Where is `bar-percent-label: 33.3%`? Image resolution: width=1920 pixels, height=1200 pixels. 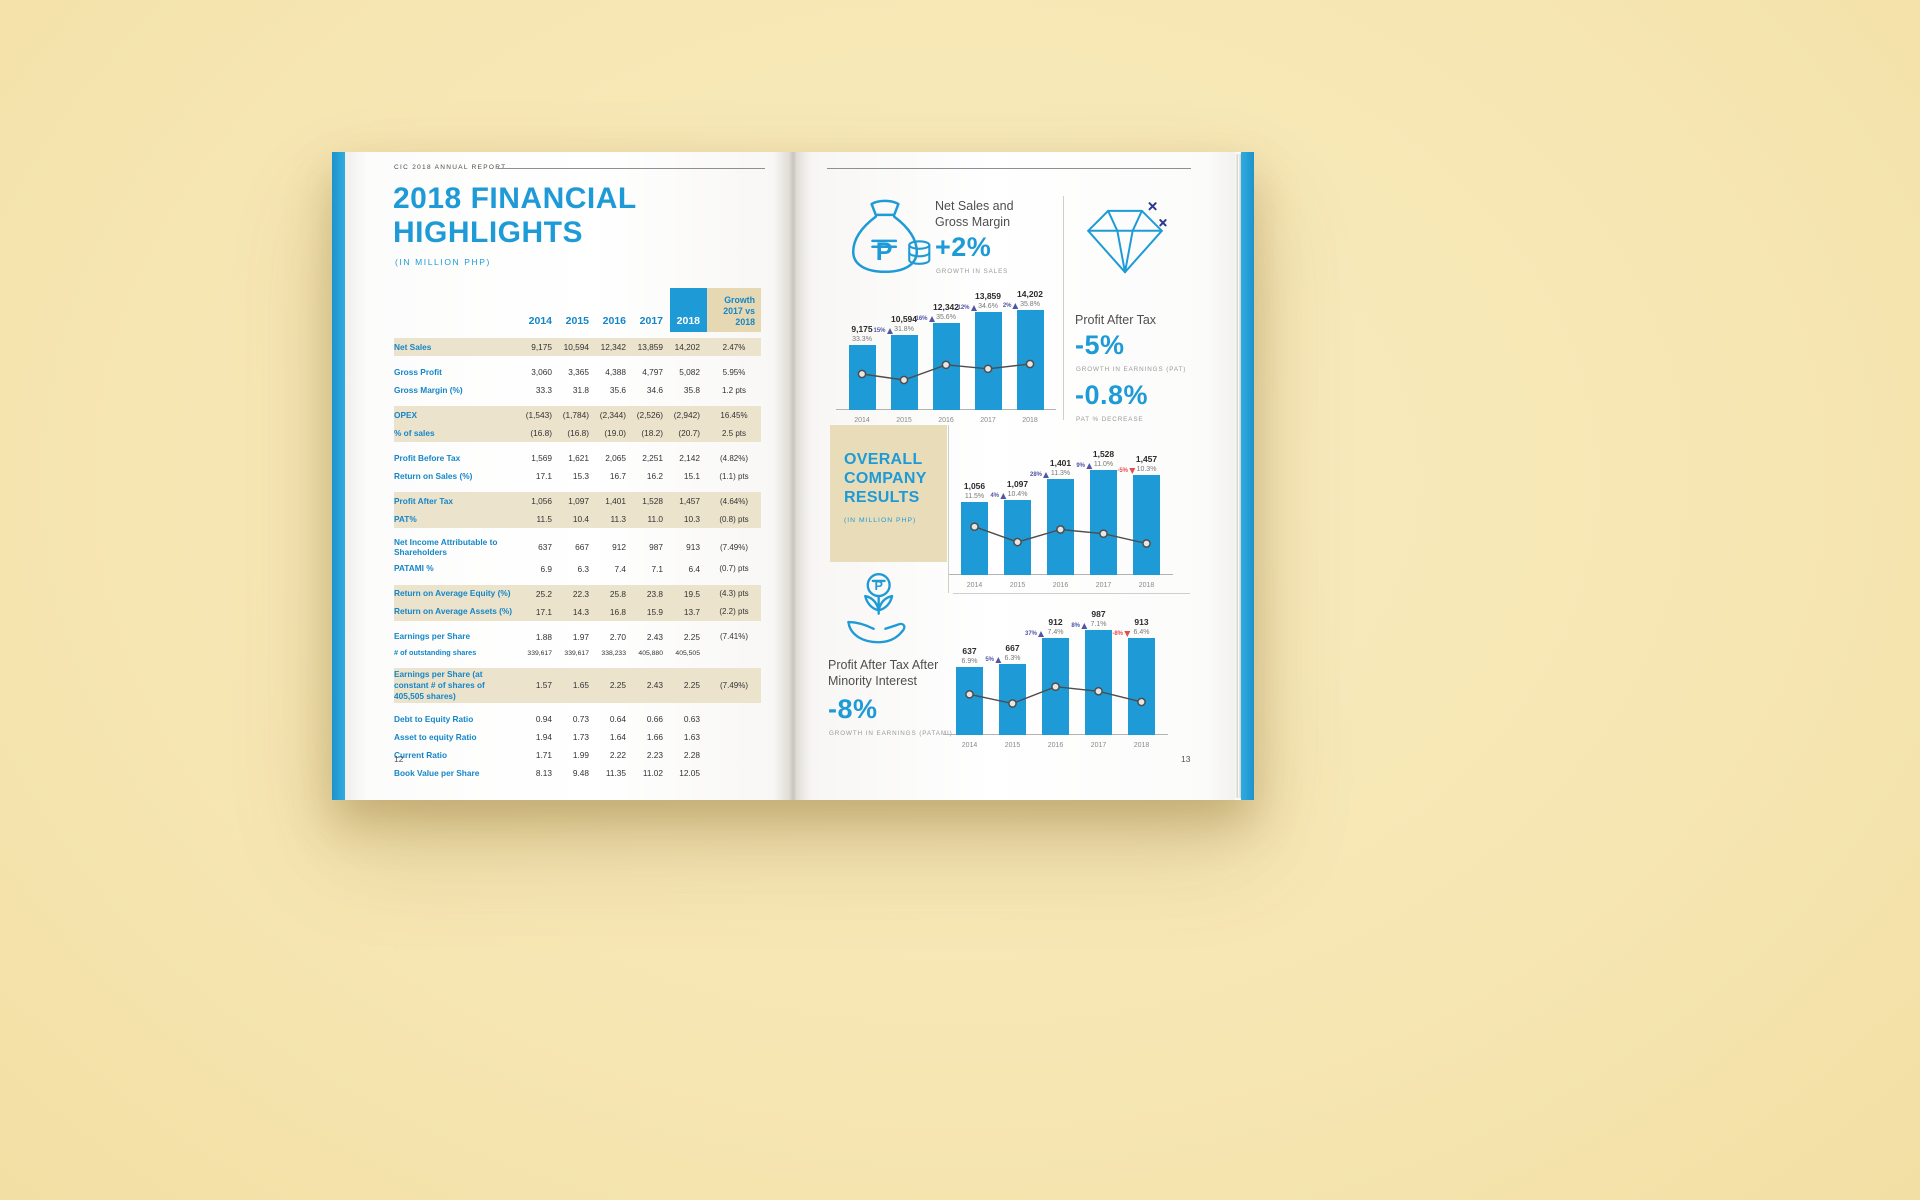
bar-percent-label: 33.3% is located at coordinates (862, 339).